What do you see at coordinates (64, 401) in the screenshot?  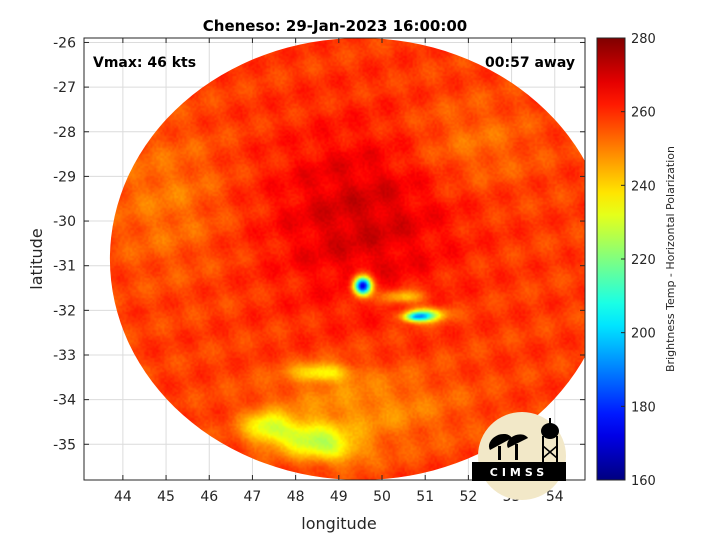 I see `y-tick-label: -34` at bounding box center [64, 401].